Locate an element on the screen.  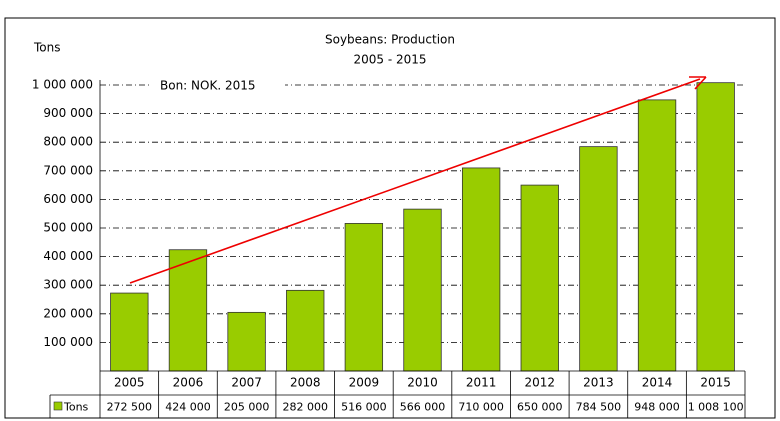
x-tick-label: 2009 is located at coordinates (364, 383).